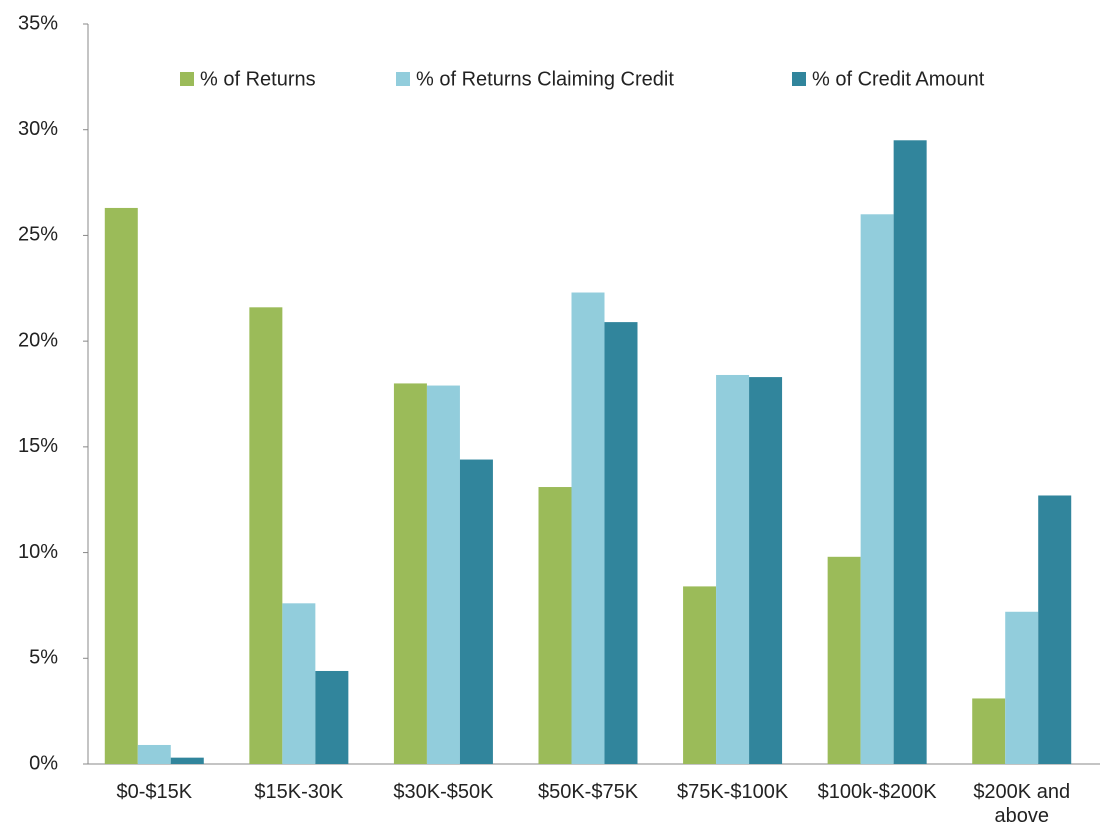 This screenshot has width=1106, height=835. What do you see at coordinates (443, 792) in the screenshot?
I see `x-tick-label: $30K-$50K` at bounding box center [443, 792].